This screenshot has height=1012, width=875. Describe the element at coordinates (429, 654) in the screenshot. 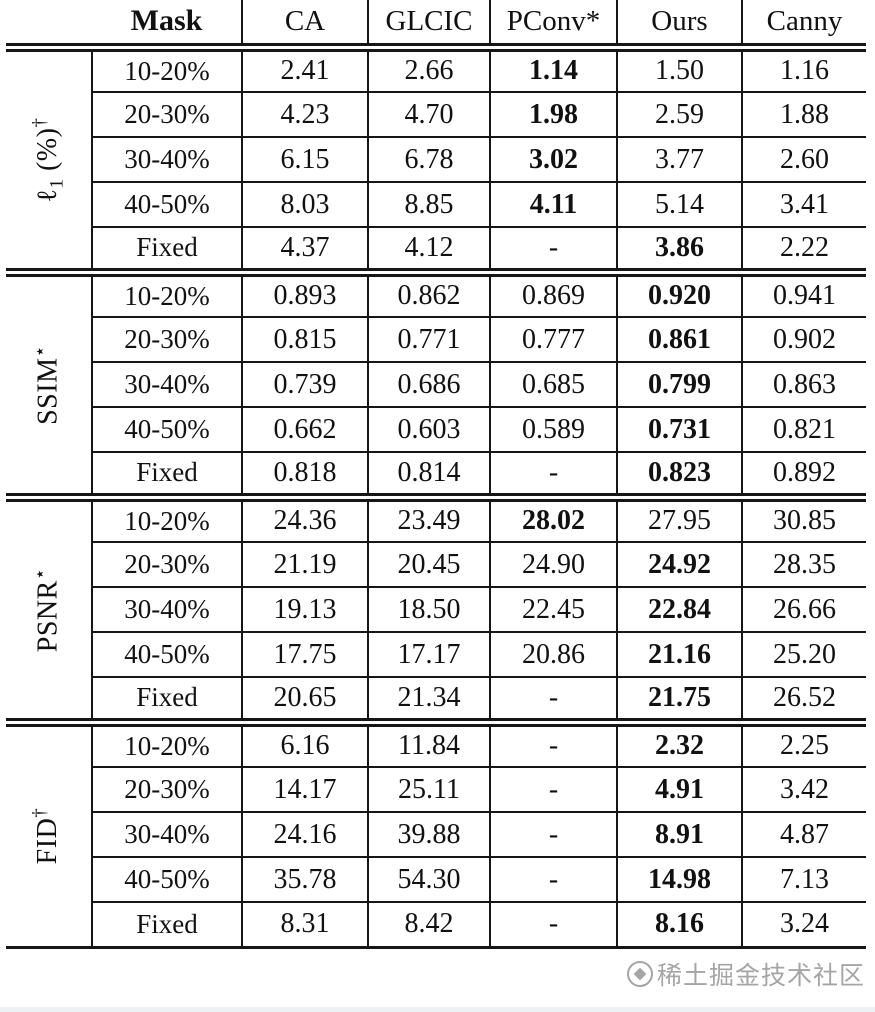

I see `value-cell: 17.17` at that location.